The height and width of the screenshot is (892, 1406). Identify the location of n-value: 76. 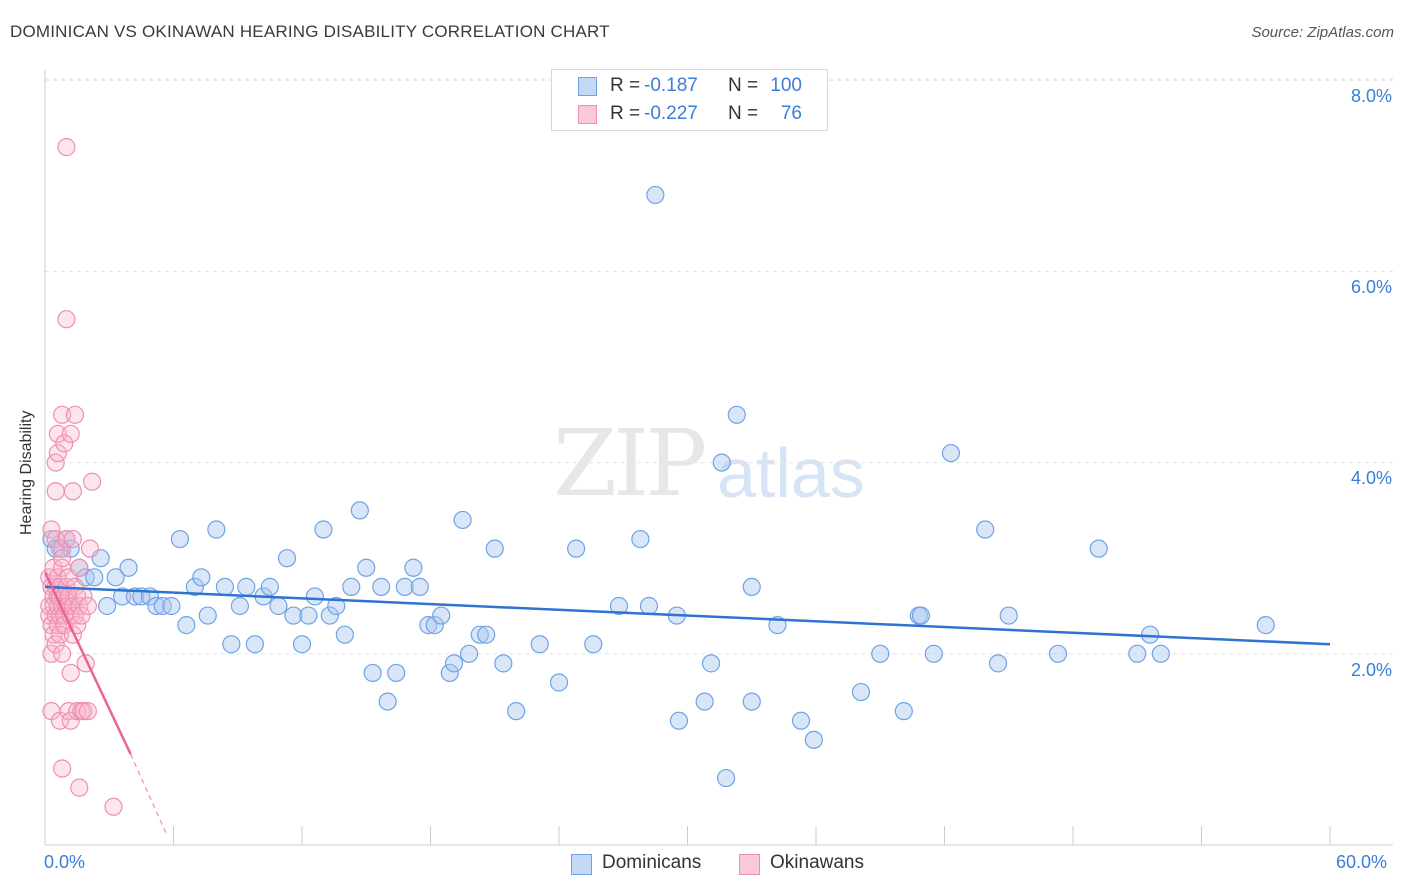
(791, 113).